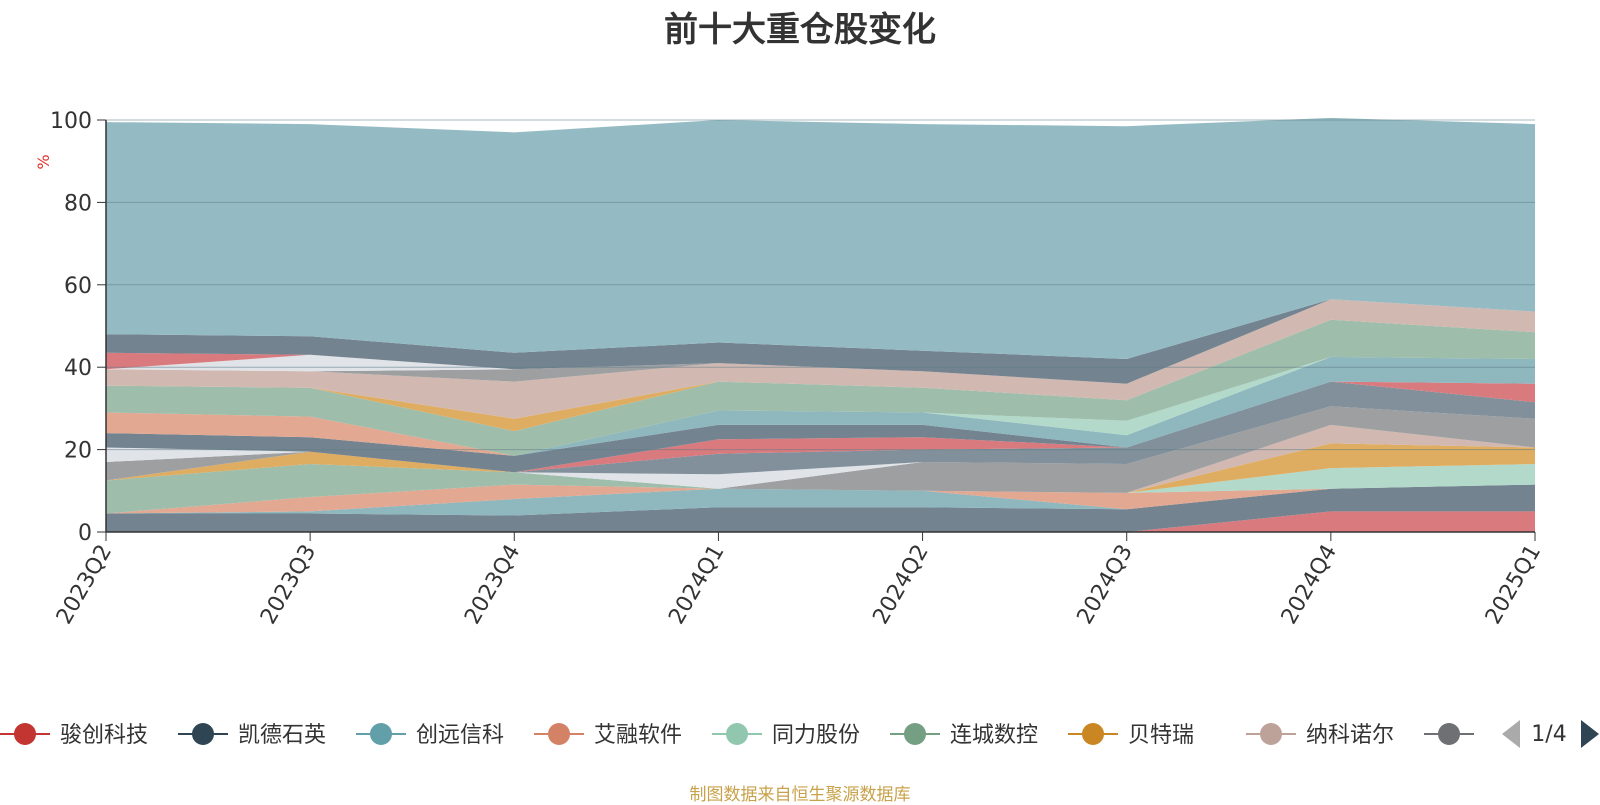  I want to click on legend-pager: 1/4, so click(1550, 734).